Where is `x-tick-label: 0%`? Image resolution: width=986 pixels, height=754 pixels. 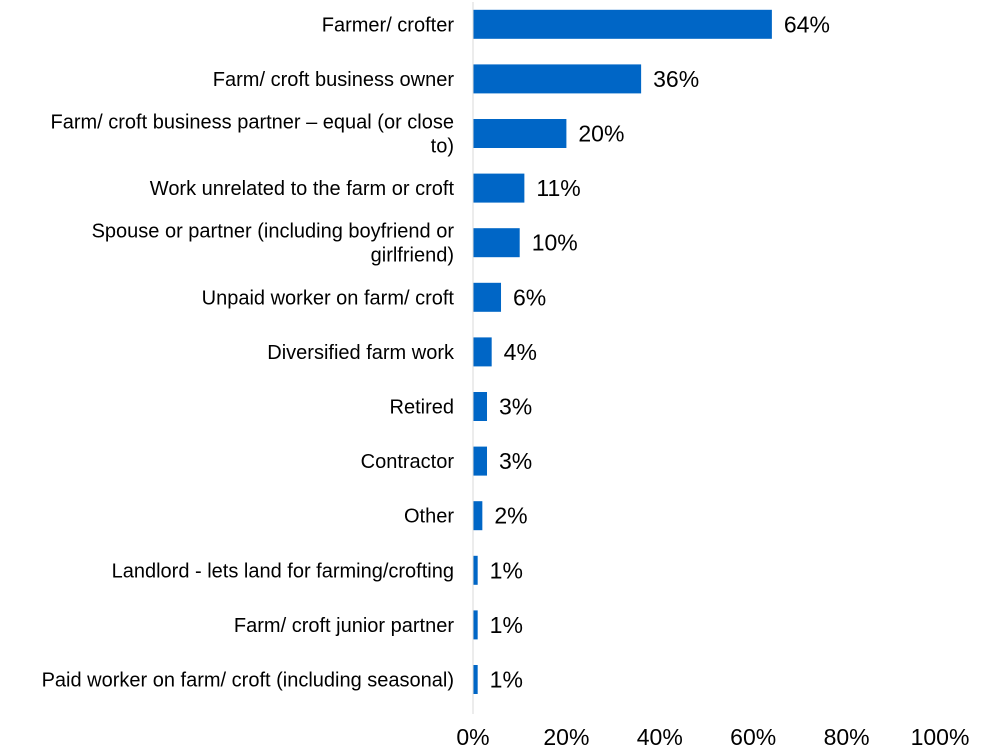
x-tick-label: 0% is located at coordinates (472, 737).